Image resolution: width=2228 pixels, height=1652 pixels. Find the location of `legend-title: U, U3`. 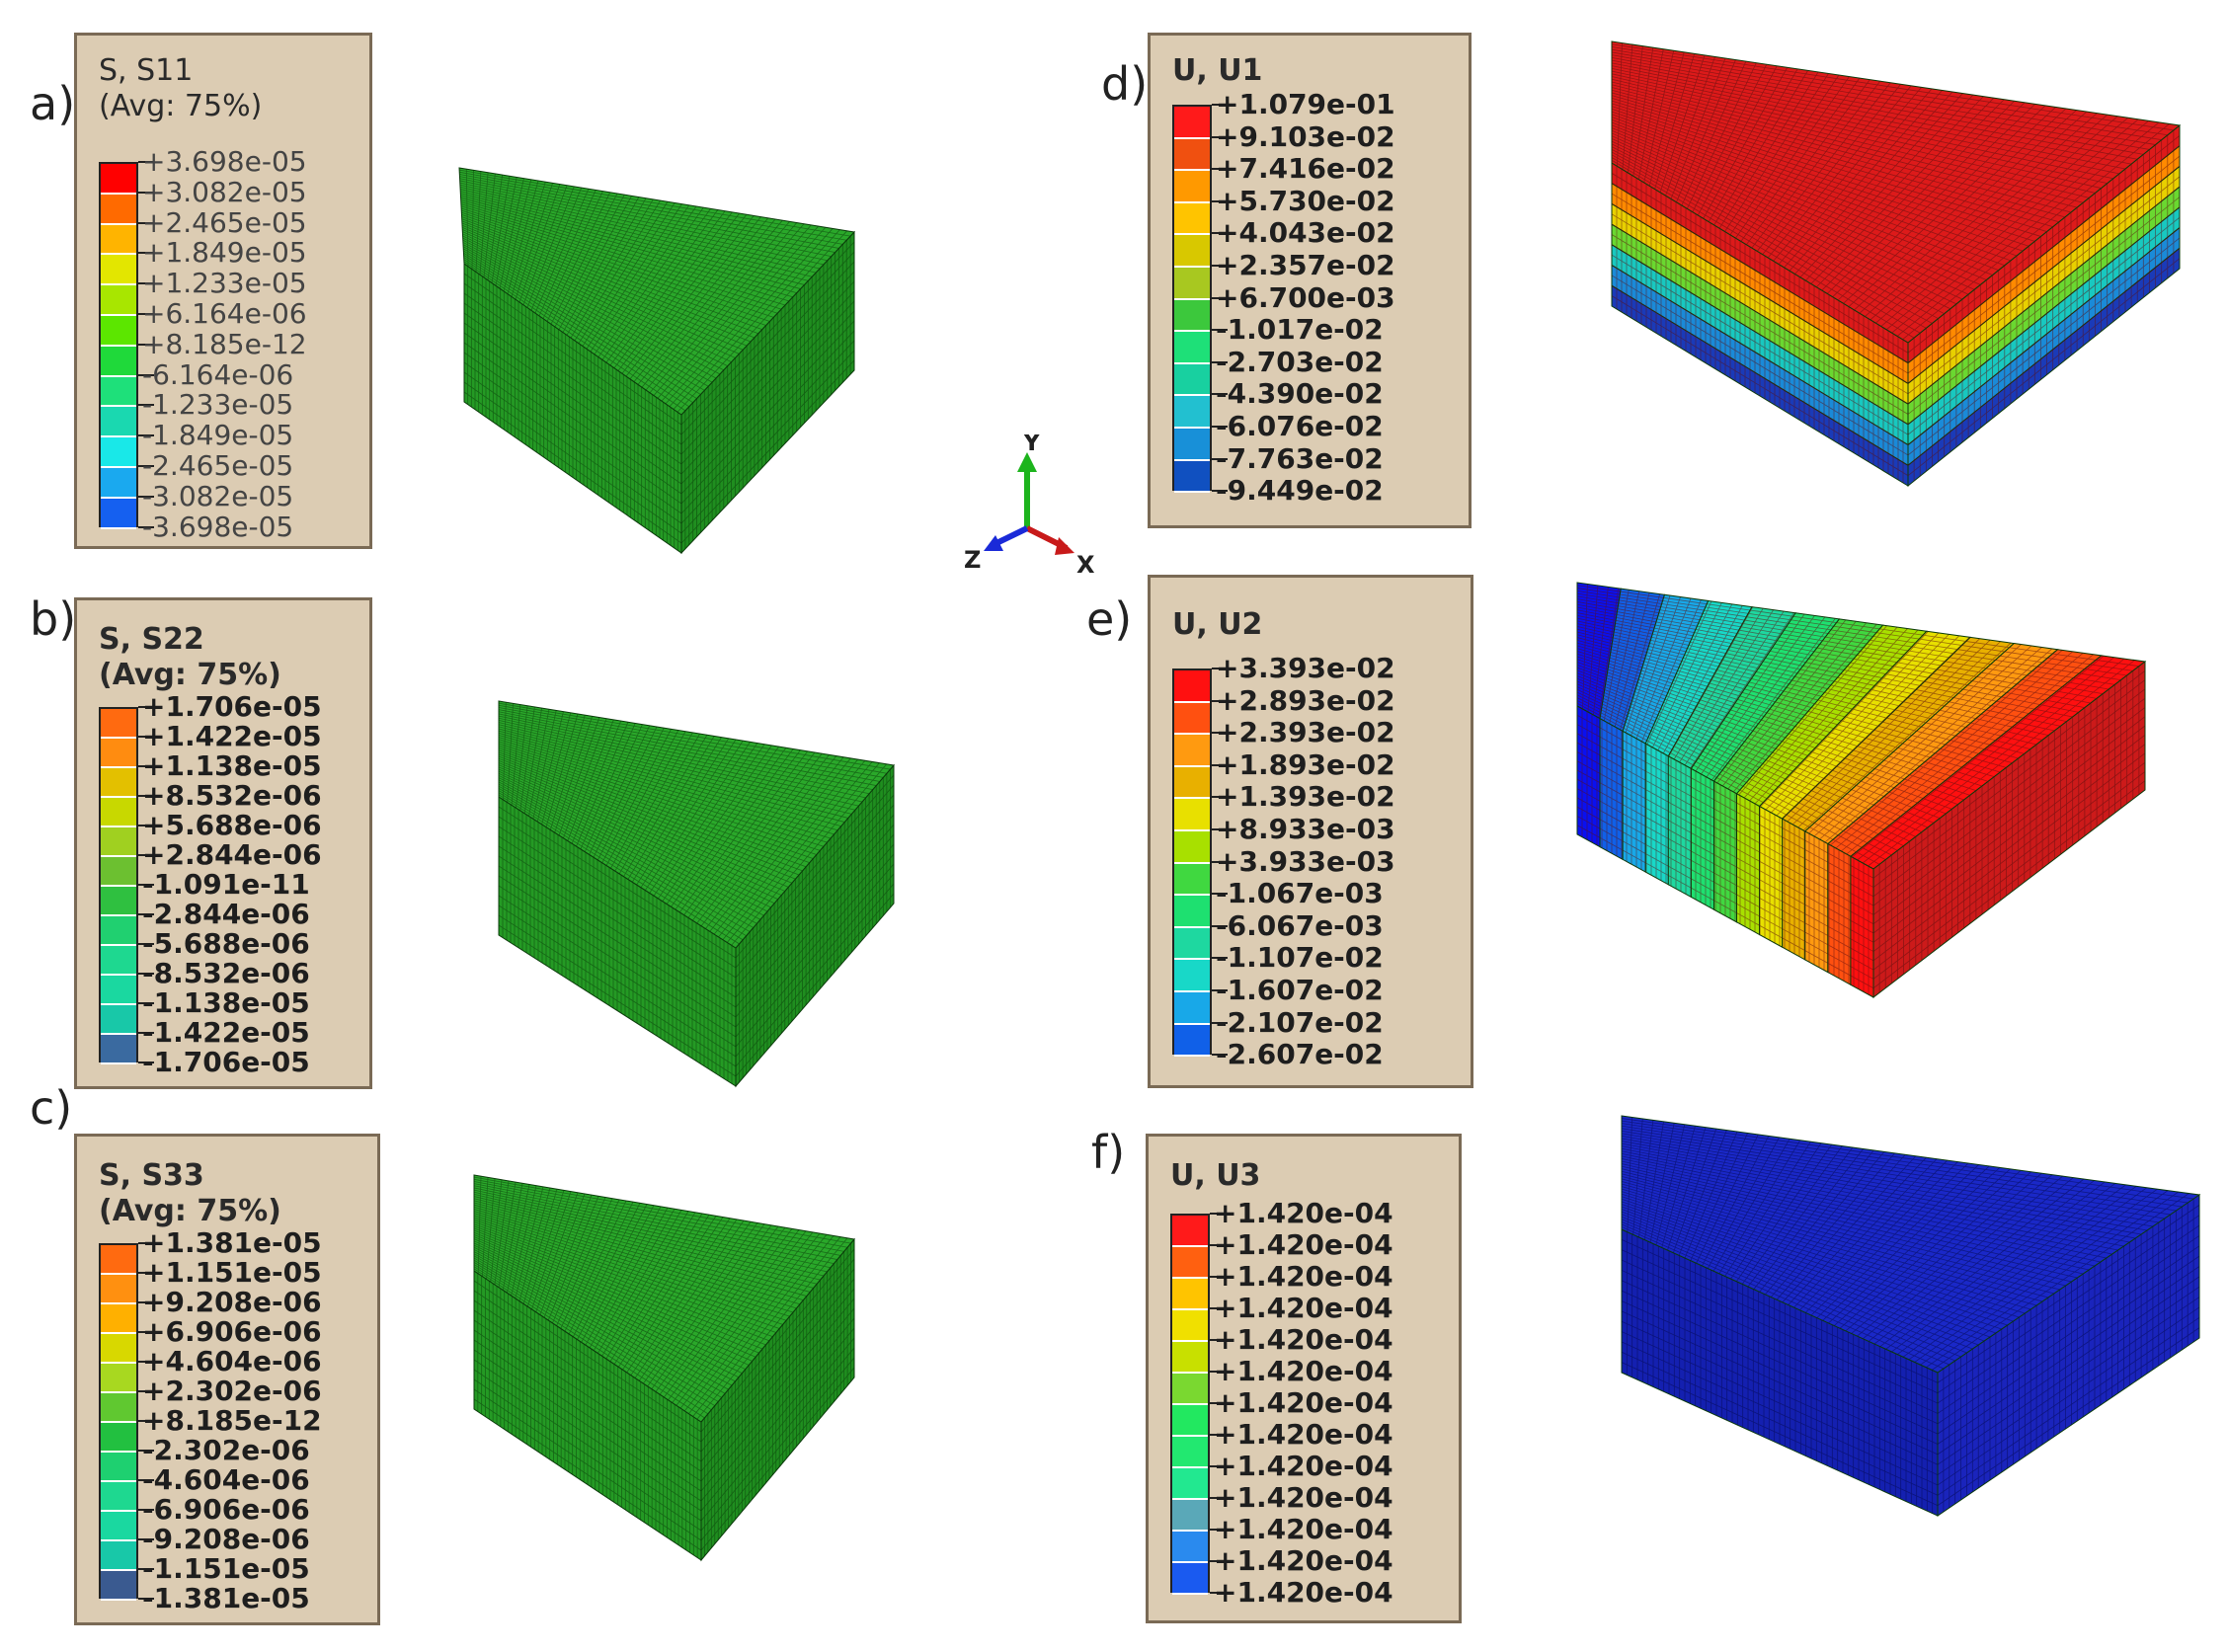

legend-title: U, U3 is located at coordinates (1215, 1175).